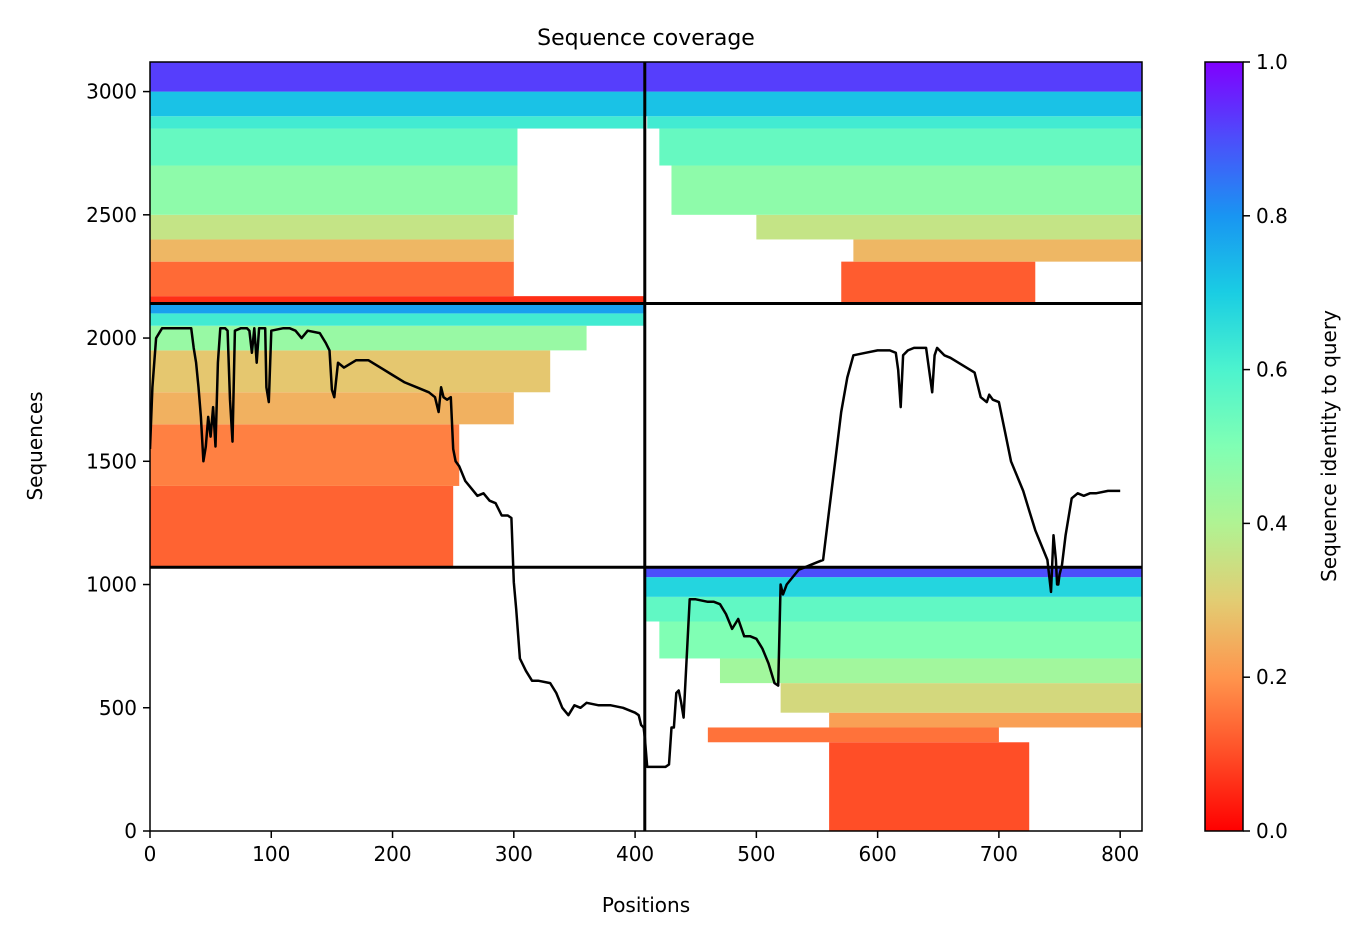 The width and height of the screenshot is (1364, 939). I want to click on y-axis-label: Sequences, so click(35, 445).